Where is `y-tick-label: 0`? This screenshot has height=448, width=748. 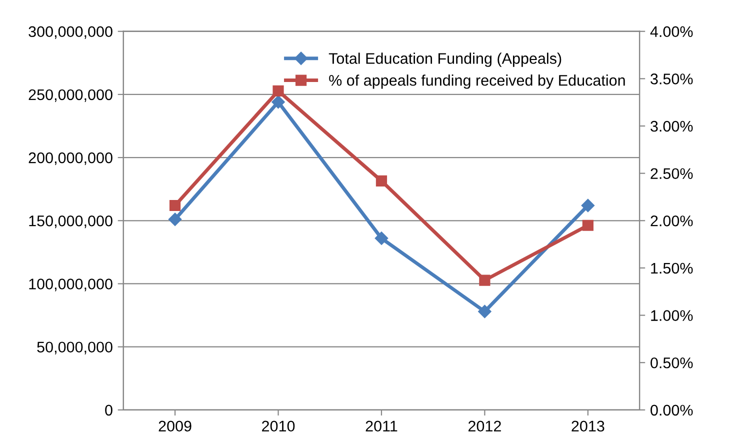
y-tick-label: 0 is located at coordinates (108, 410).